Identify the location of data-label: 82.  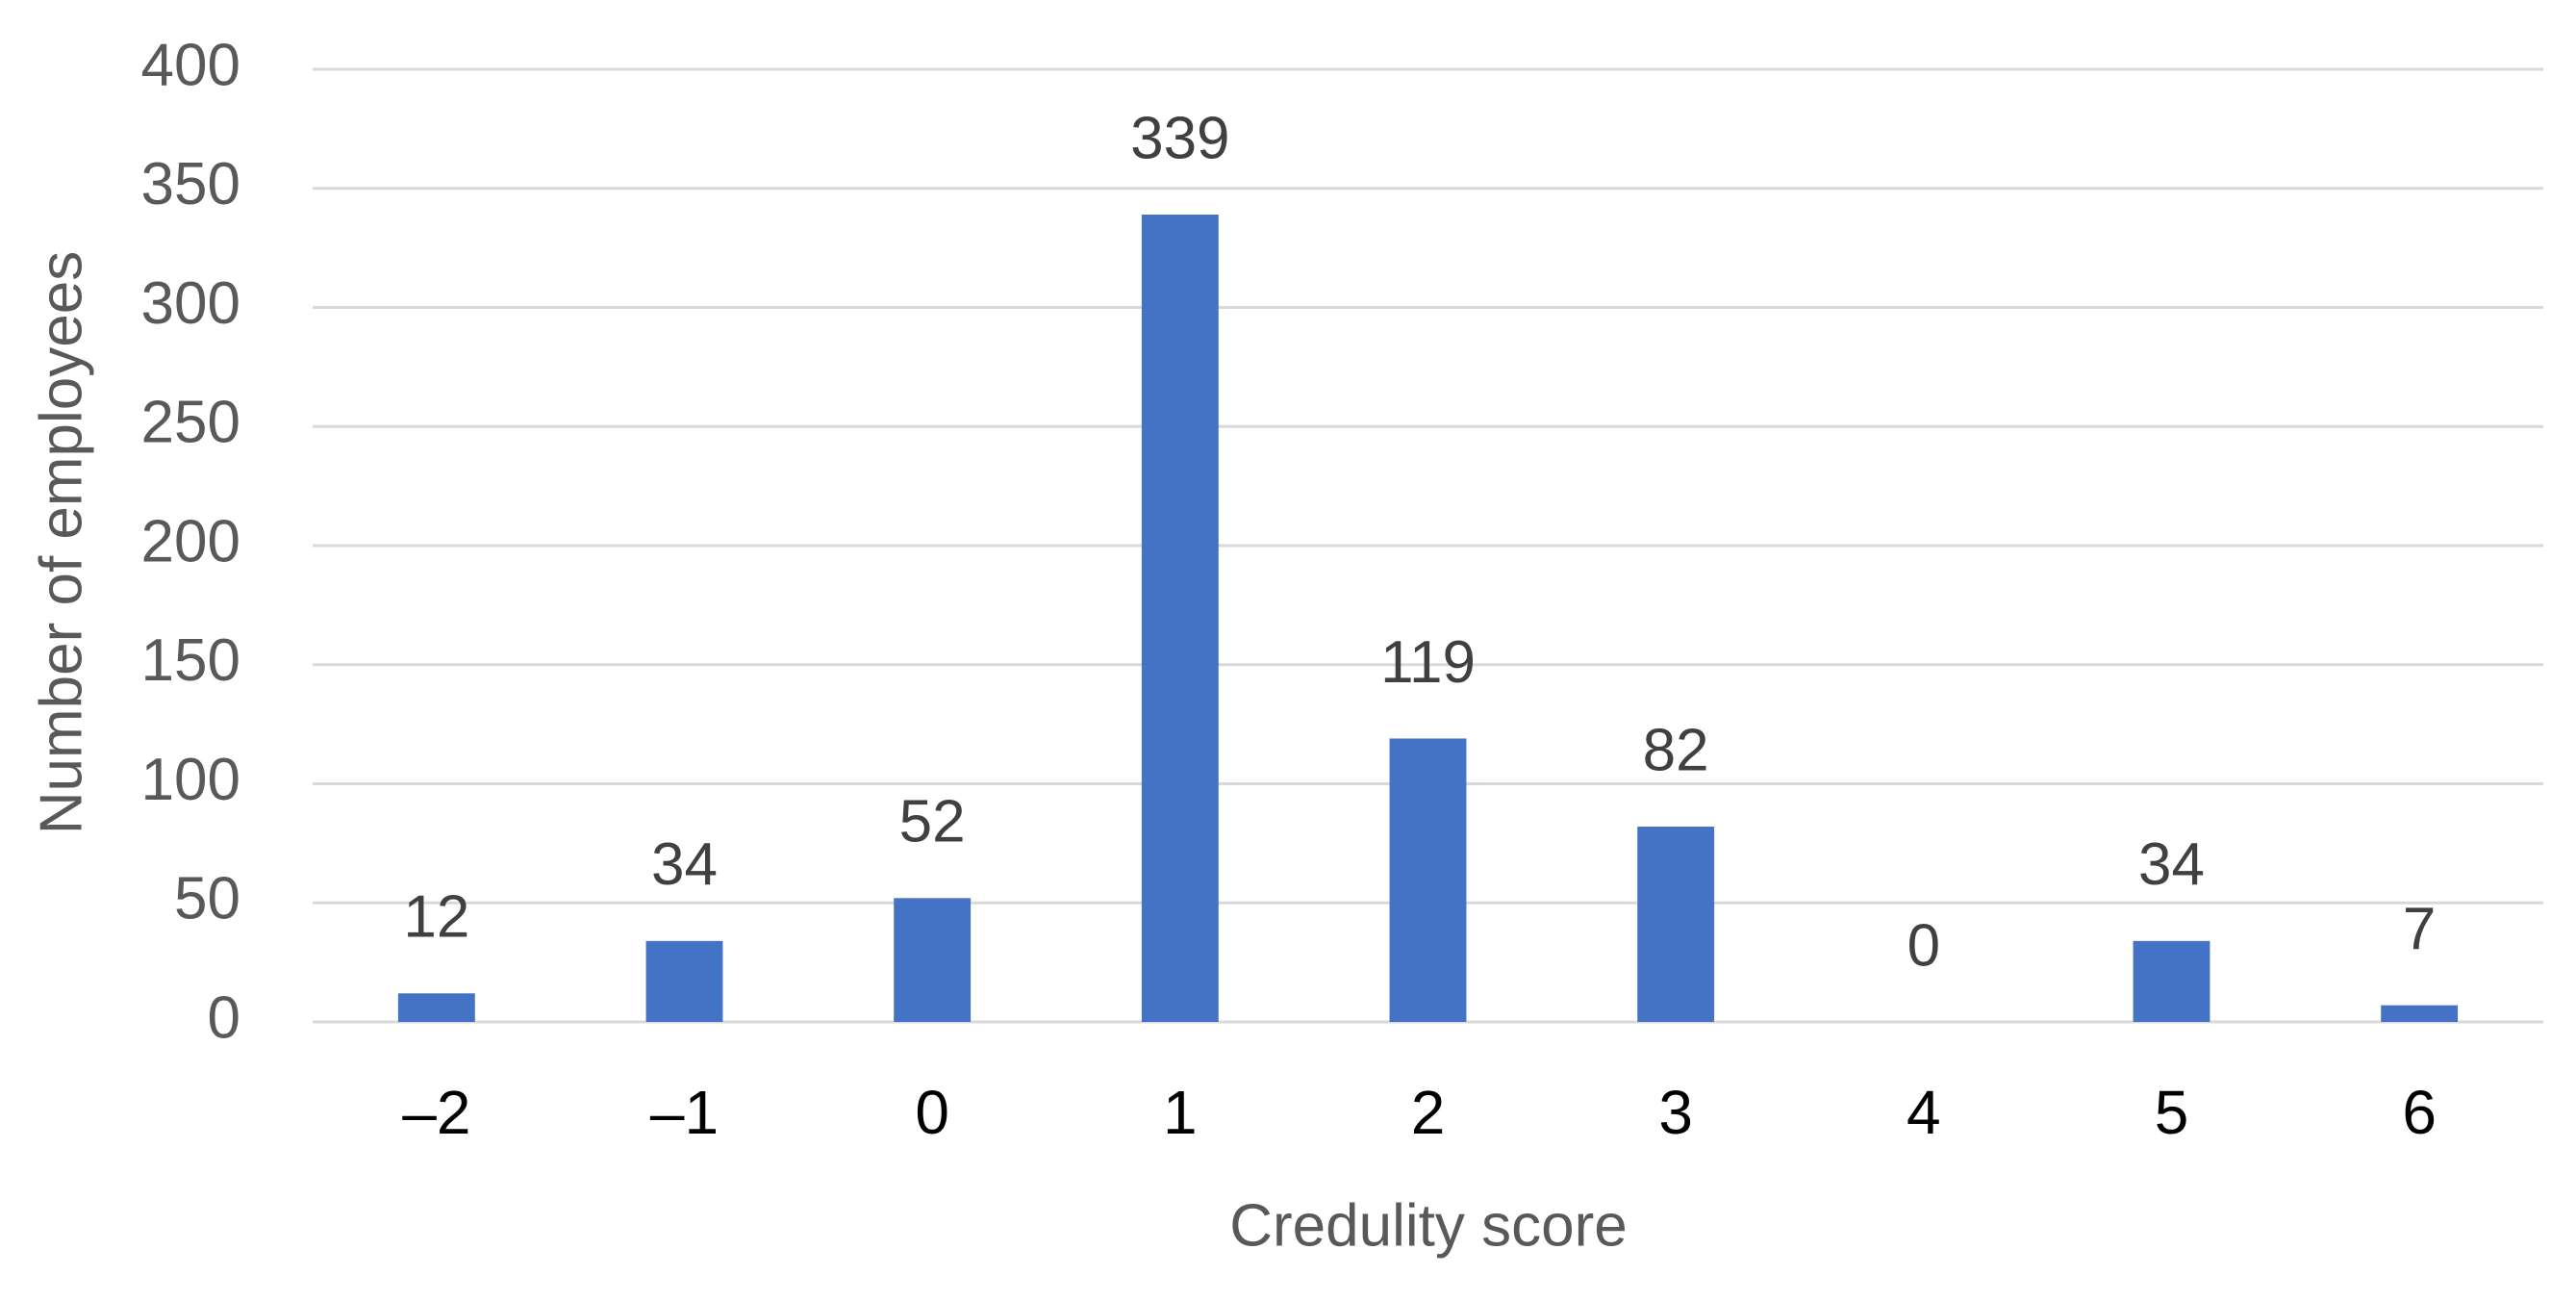
(1676, 750).